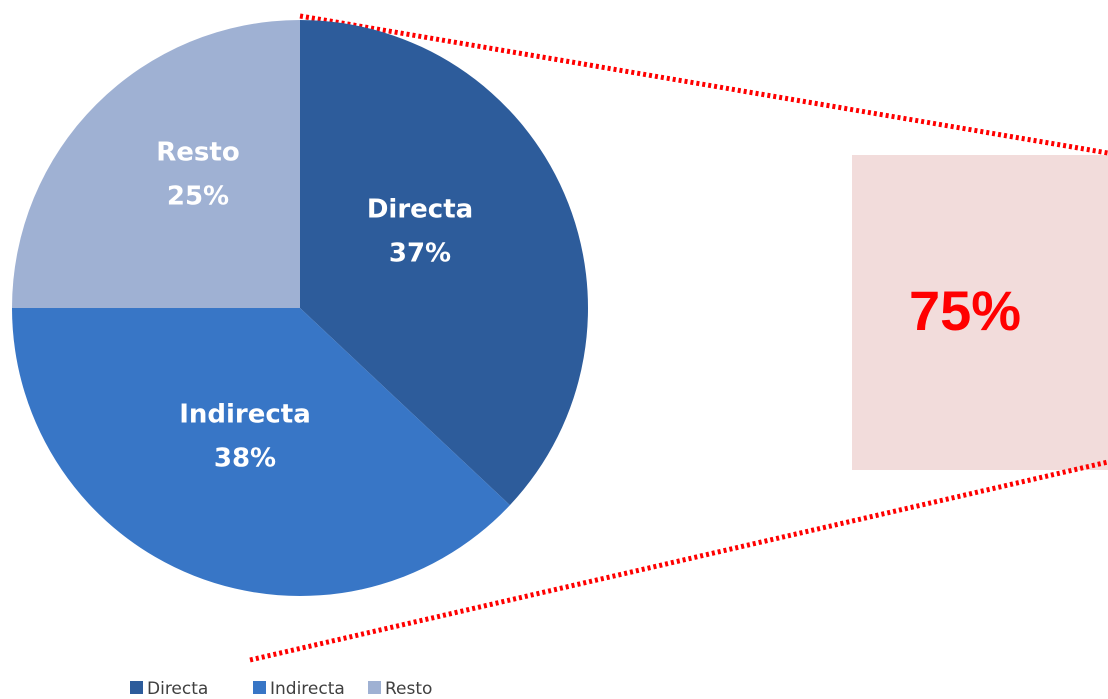  What do you see at coordinates (408, 689) in the screenshot?
I see `legend-label: Resto` at bounding box center [408, 689].